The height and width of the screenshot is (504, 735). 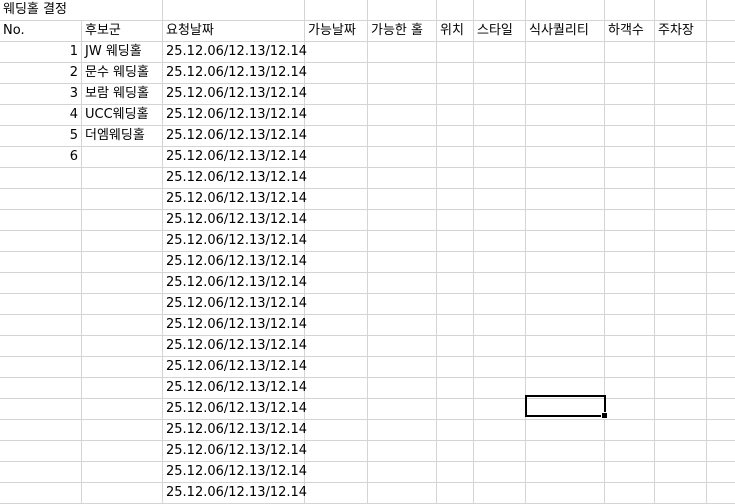 What do you see at coordinates (630, 31) in the screenshot?
I see `column-header-cell: 하객수` at bounding box center [630, 31].